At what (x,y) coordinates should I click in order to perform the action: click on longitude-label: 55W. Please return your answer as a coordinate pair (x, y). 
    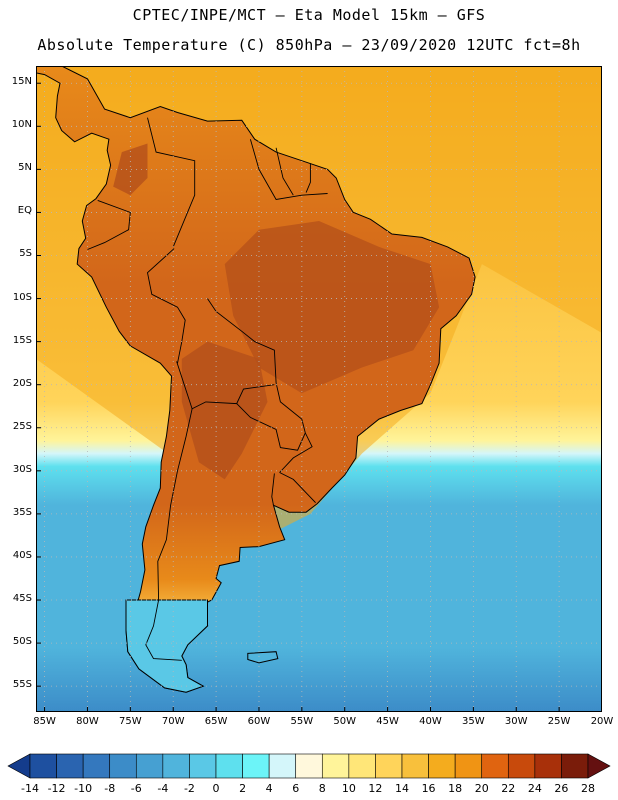
    Looking at the image, I should click on (302, 721).